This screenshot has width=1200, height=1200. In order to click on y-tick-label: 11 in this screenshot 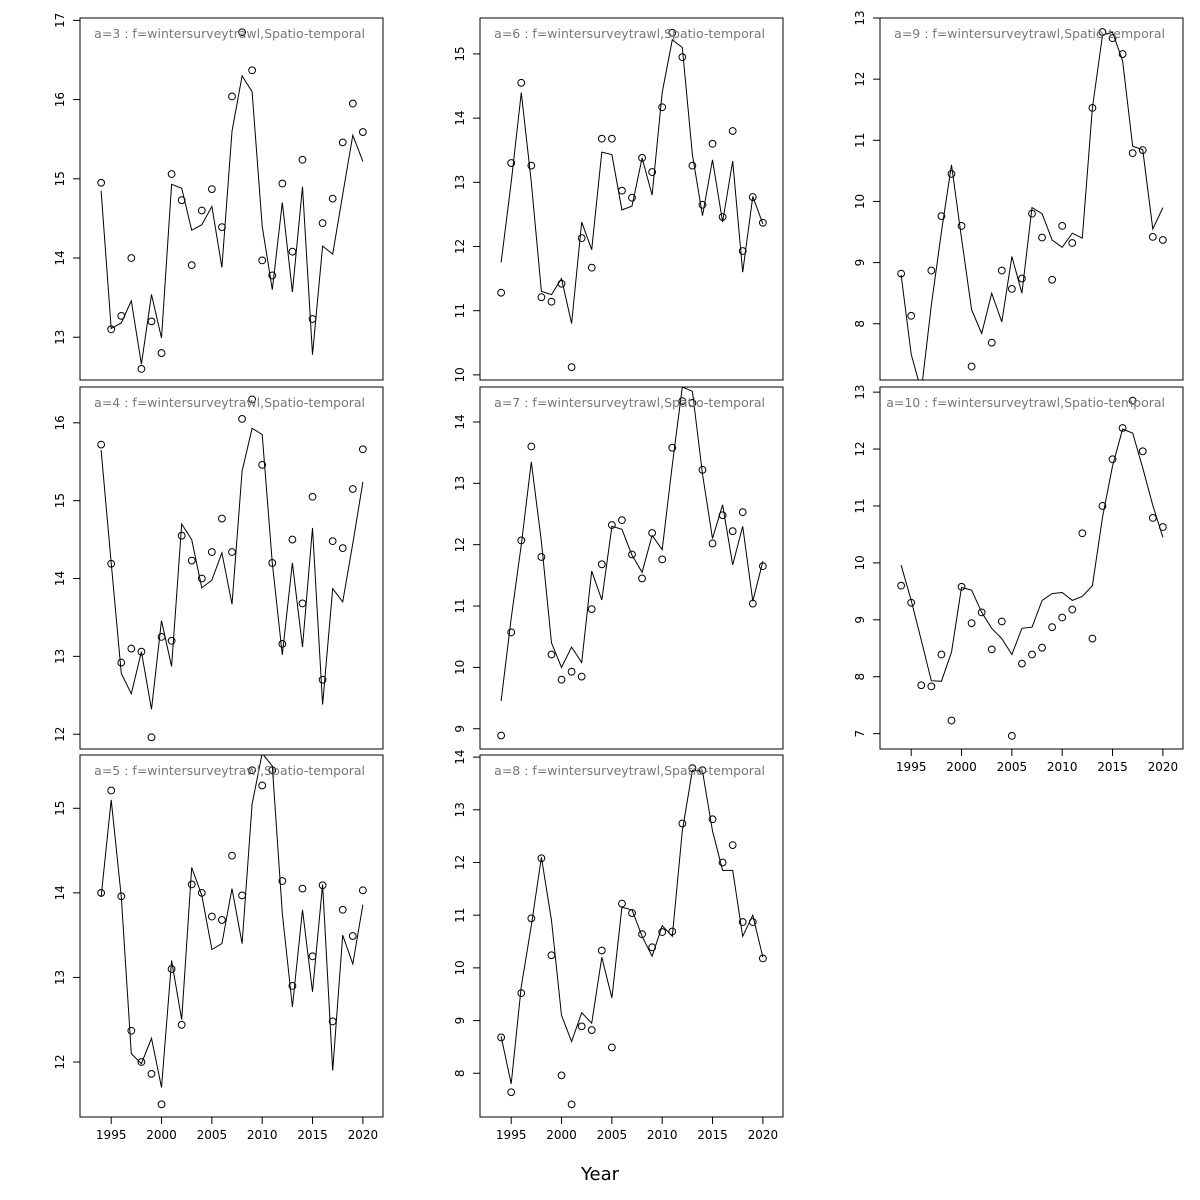, I will do `click(860, 505)`.